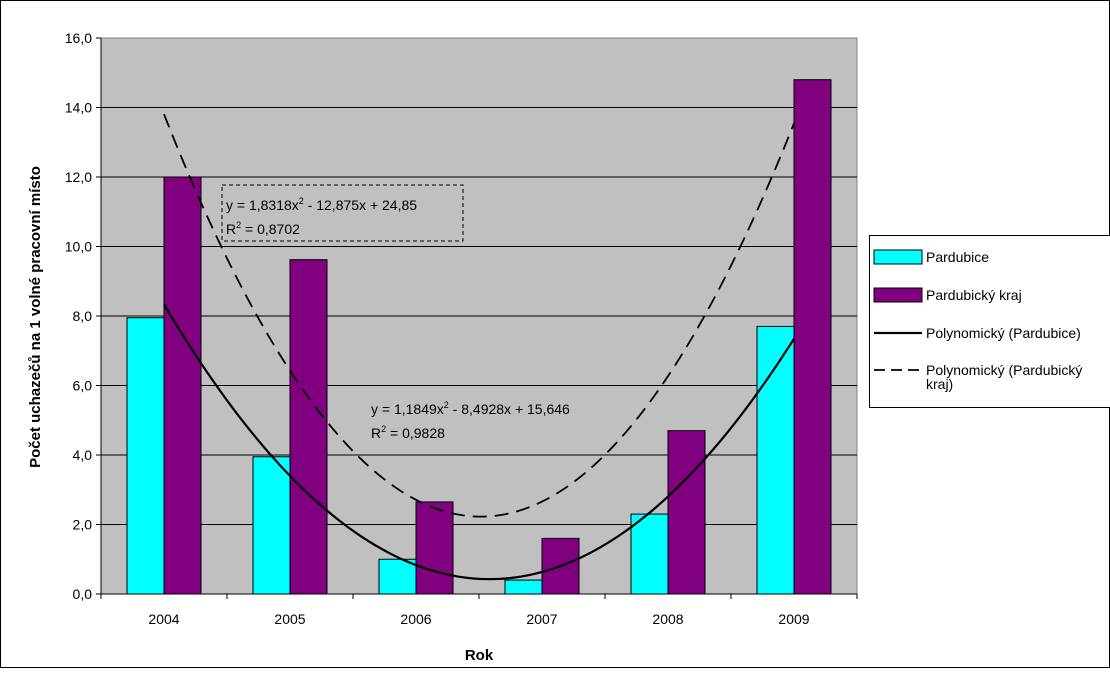 The height and width of the screenshot is (673, 1110). Describe the element at coordinates (78, 38) in the screenshot. I see `y-tick-label: 16,0` at that location.